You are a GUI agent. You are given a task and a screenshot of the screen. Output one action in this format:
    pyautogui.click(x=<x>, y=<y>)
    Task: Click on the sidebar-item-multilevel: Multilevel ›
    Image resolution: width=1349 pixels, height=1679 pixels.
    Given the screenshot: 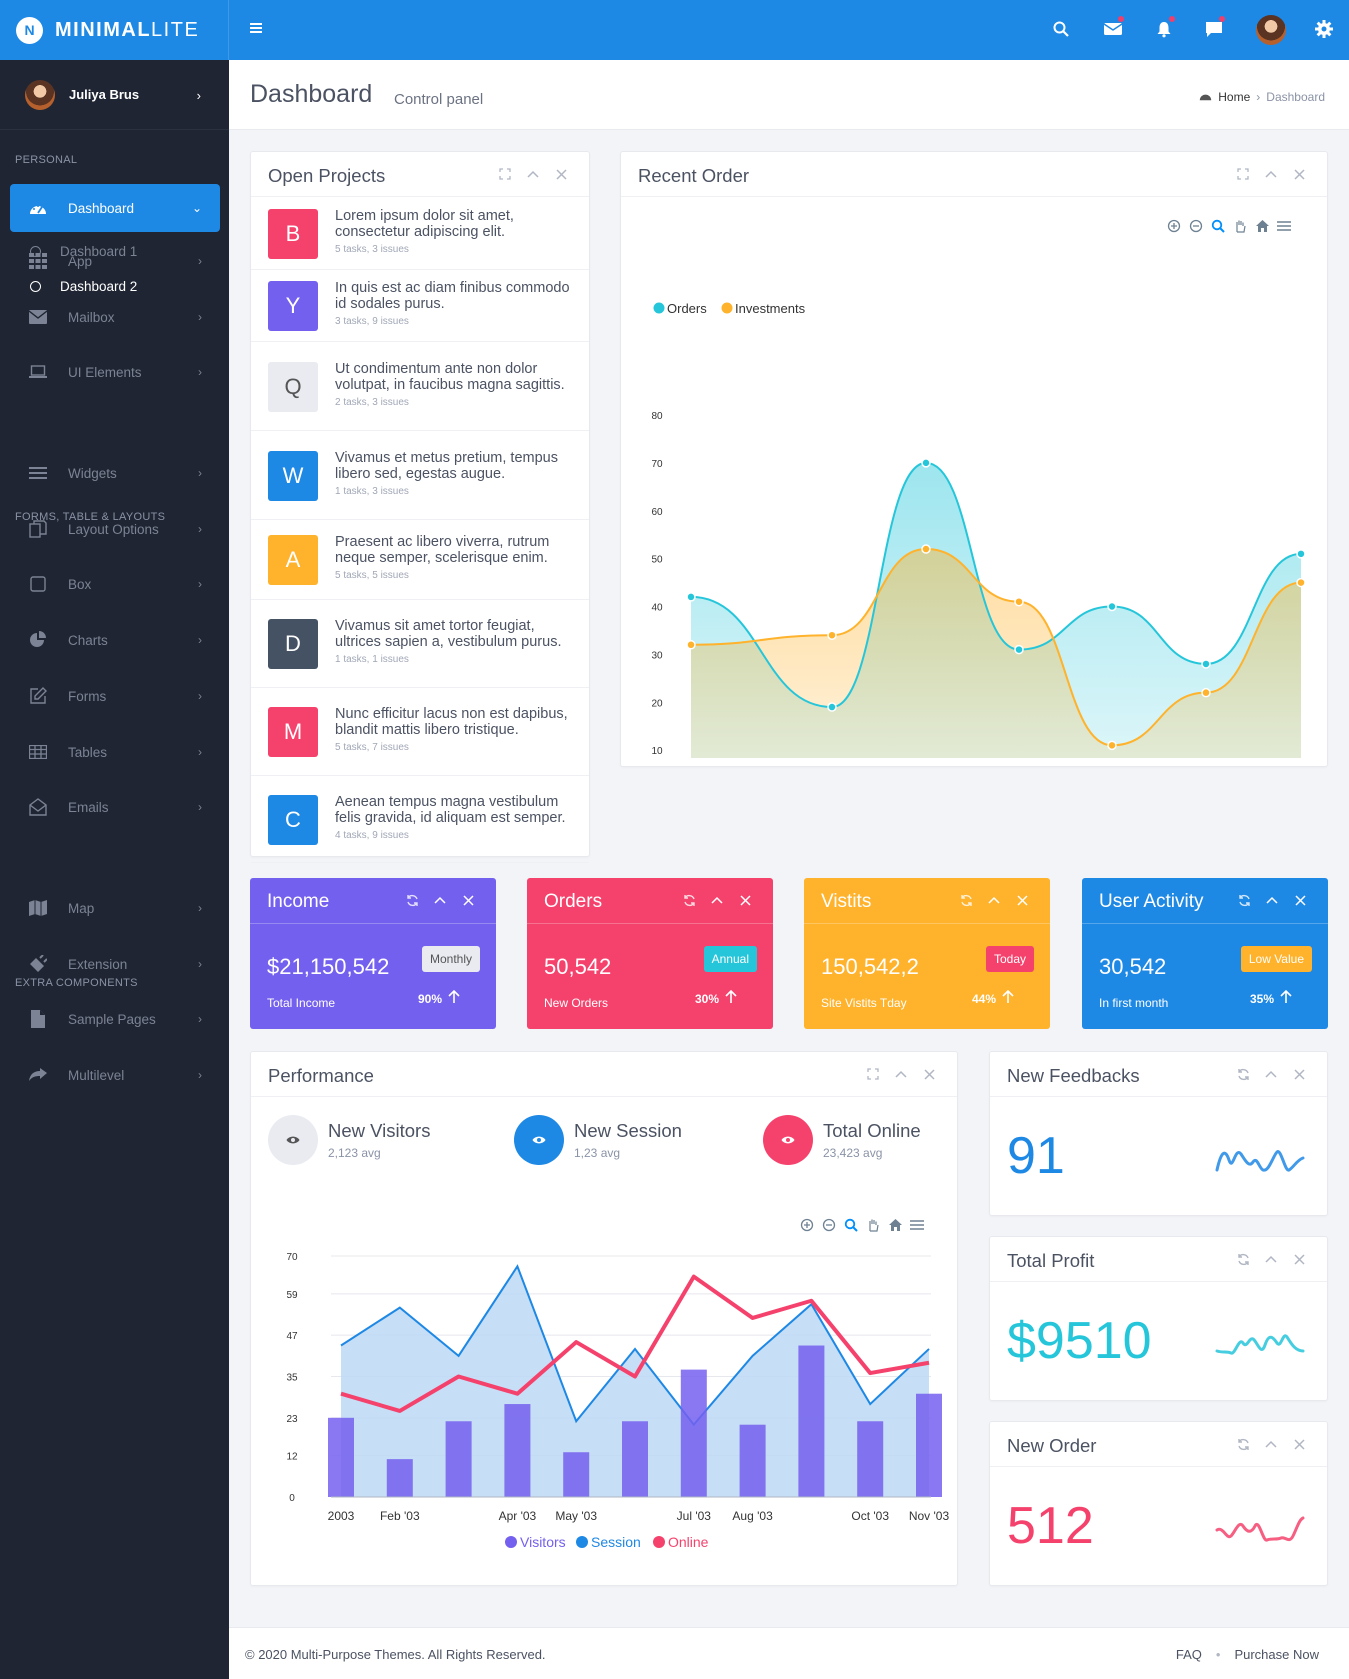 What is the action you would take?
    pyautogui.click(x=115, y=1075)
    